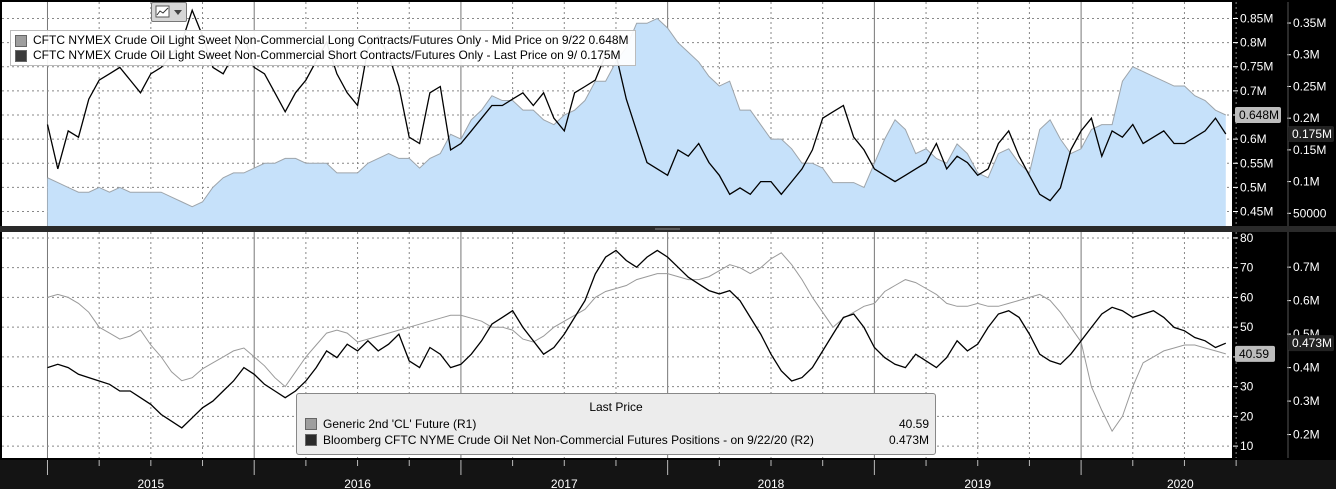  Describe the element at coordinates (977, 483) in the screenshot. I see `x-axis-label-2019: 2019` at that location.